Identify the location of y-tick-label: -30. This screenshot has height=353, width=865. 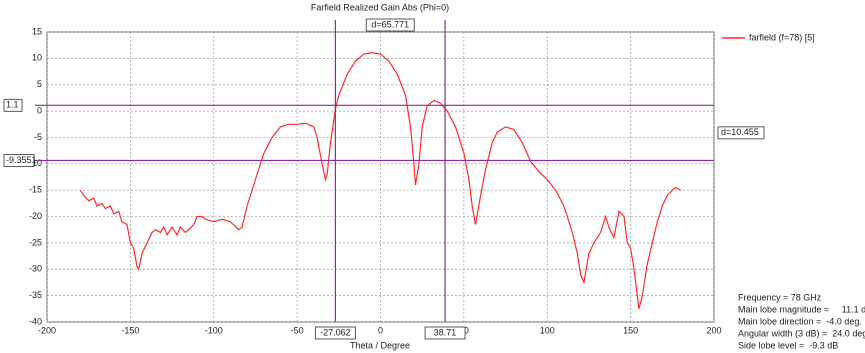
(35, 269).